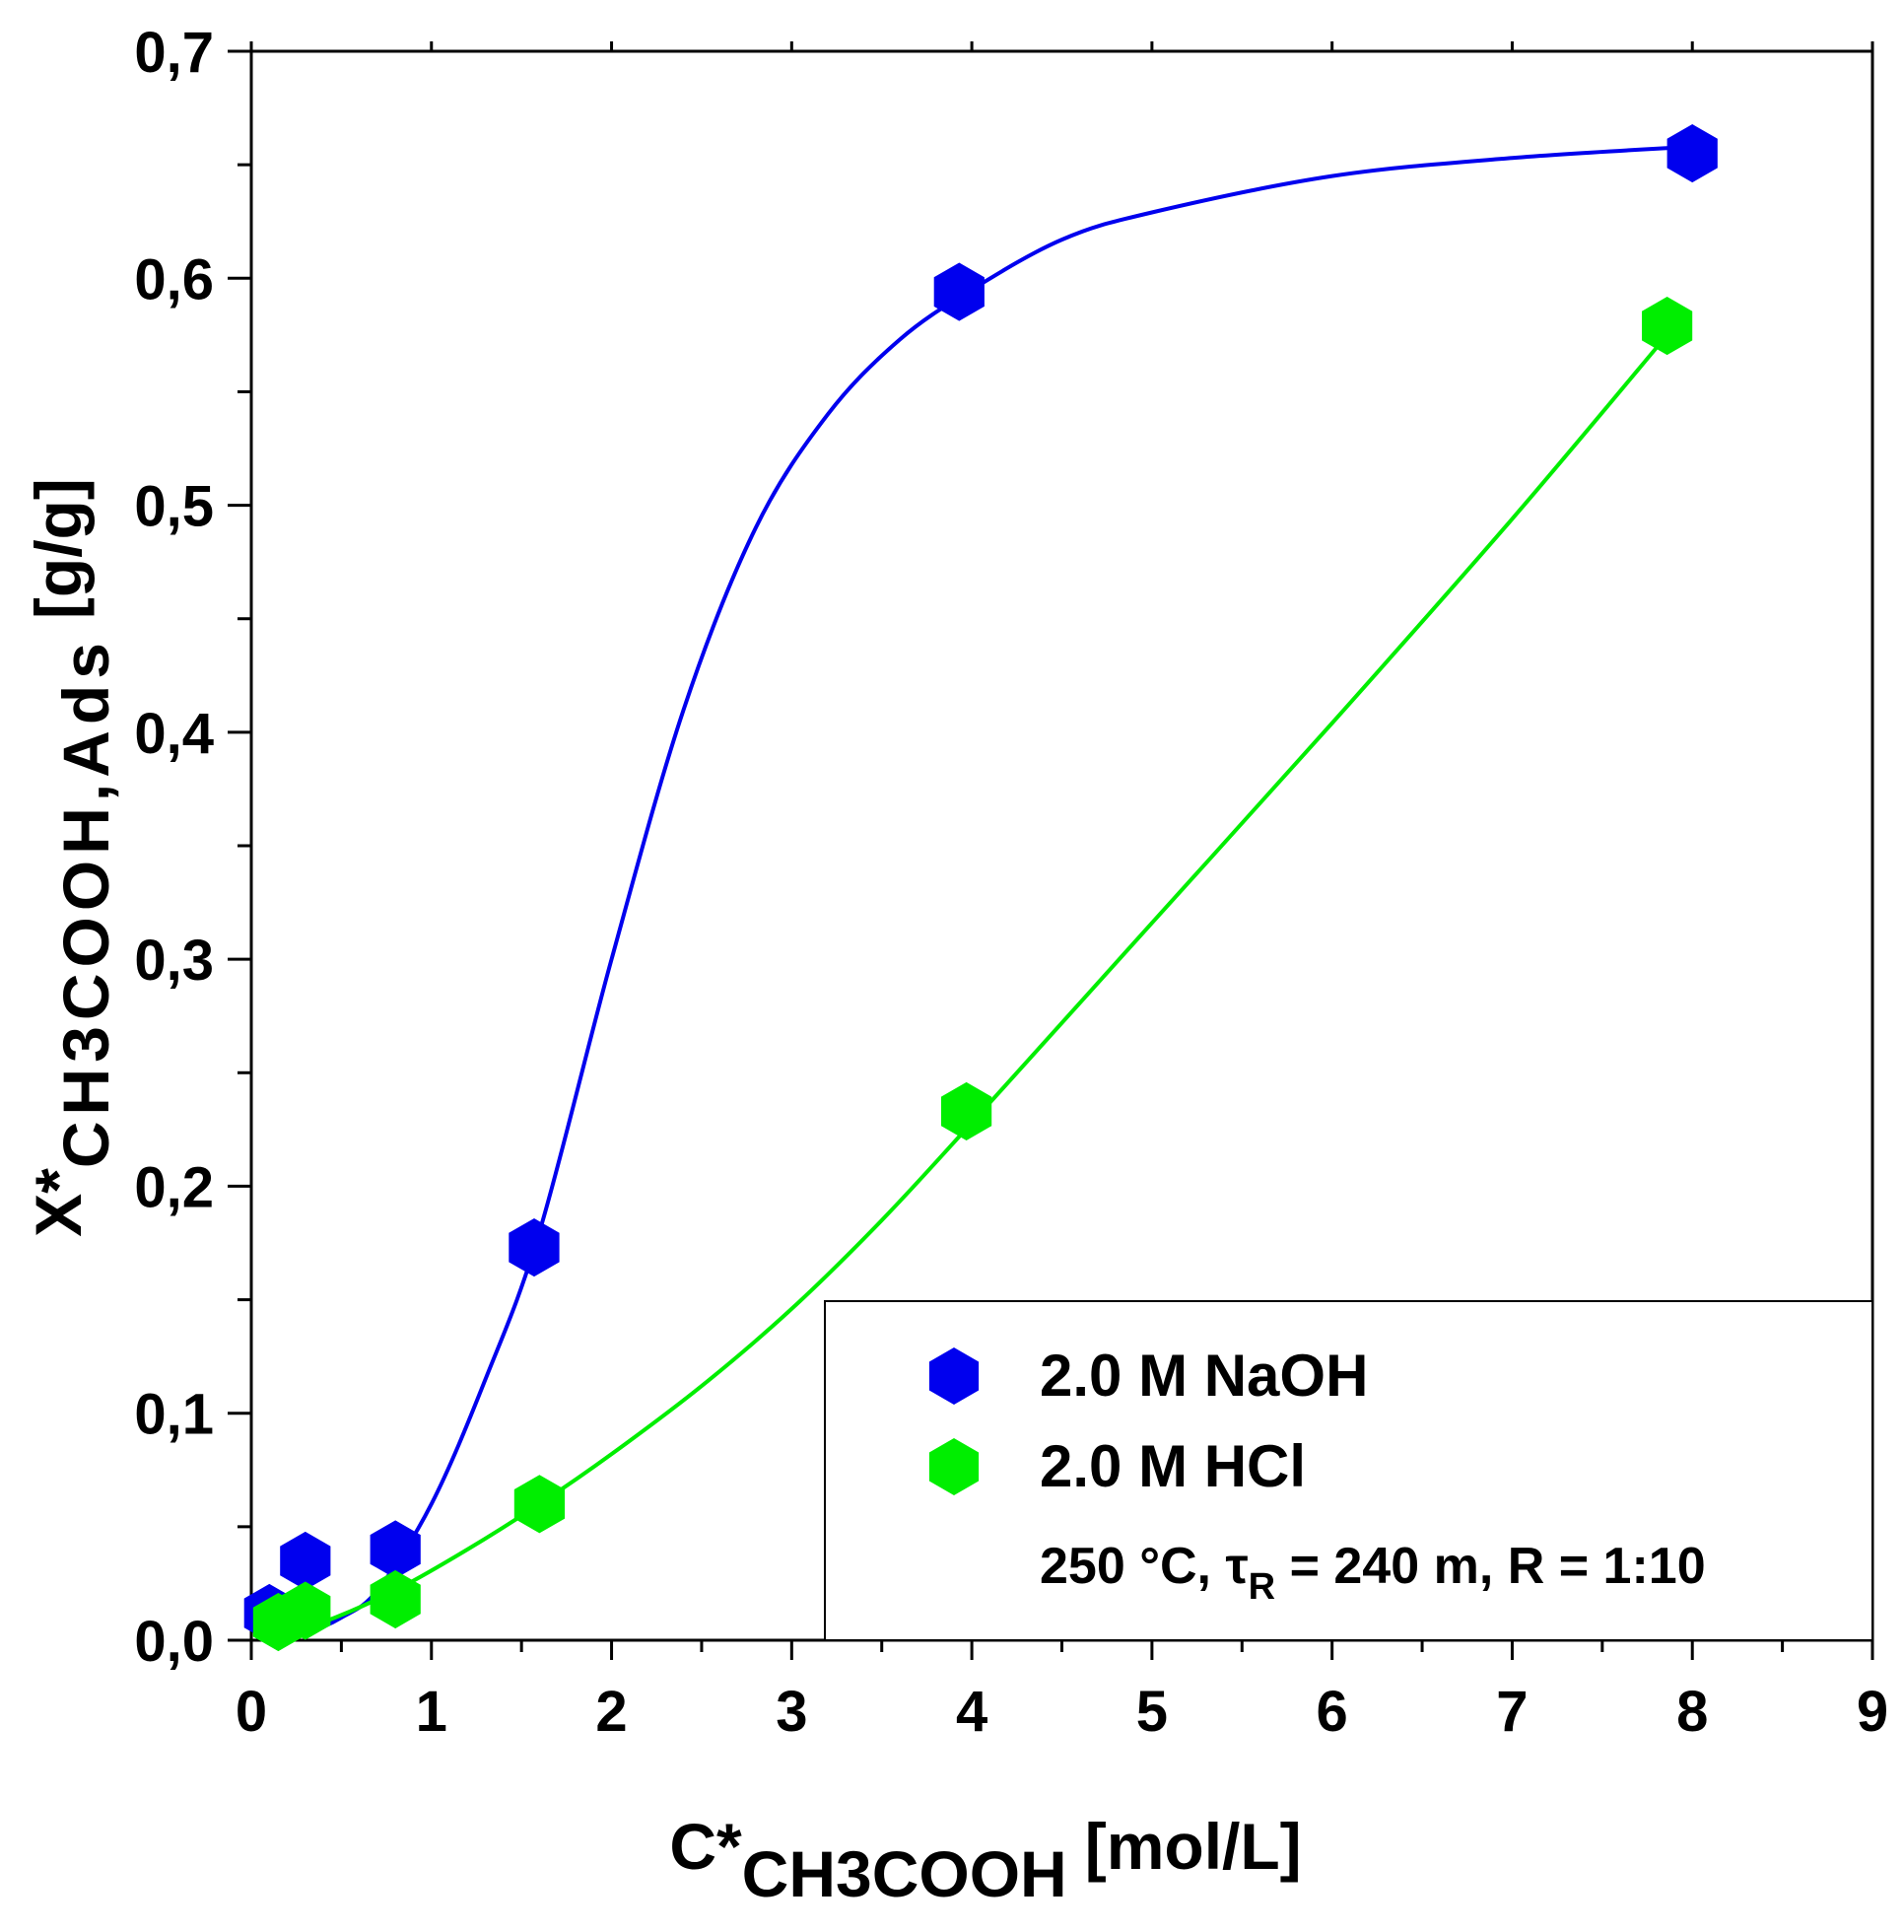 Image resolution: width=1904 pixels, height=1932 pixels. What do you see at coordinates (954, 1467) in the screenshot?
I see `legend-marker-hcl` at bounding box center [954, 1467].